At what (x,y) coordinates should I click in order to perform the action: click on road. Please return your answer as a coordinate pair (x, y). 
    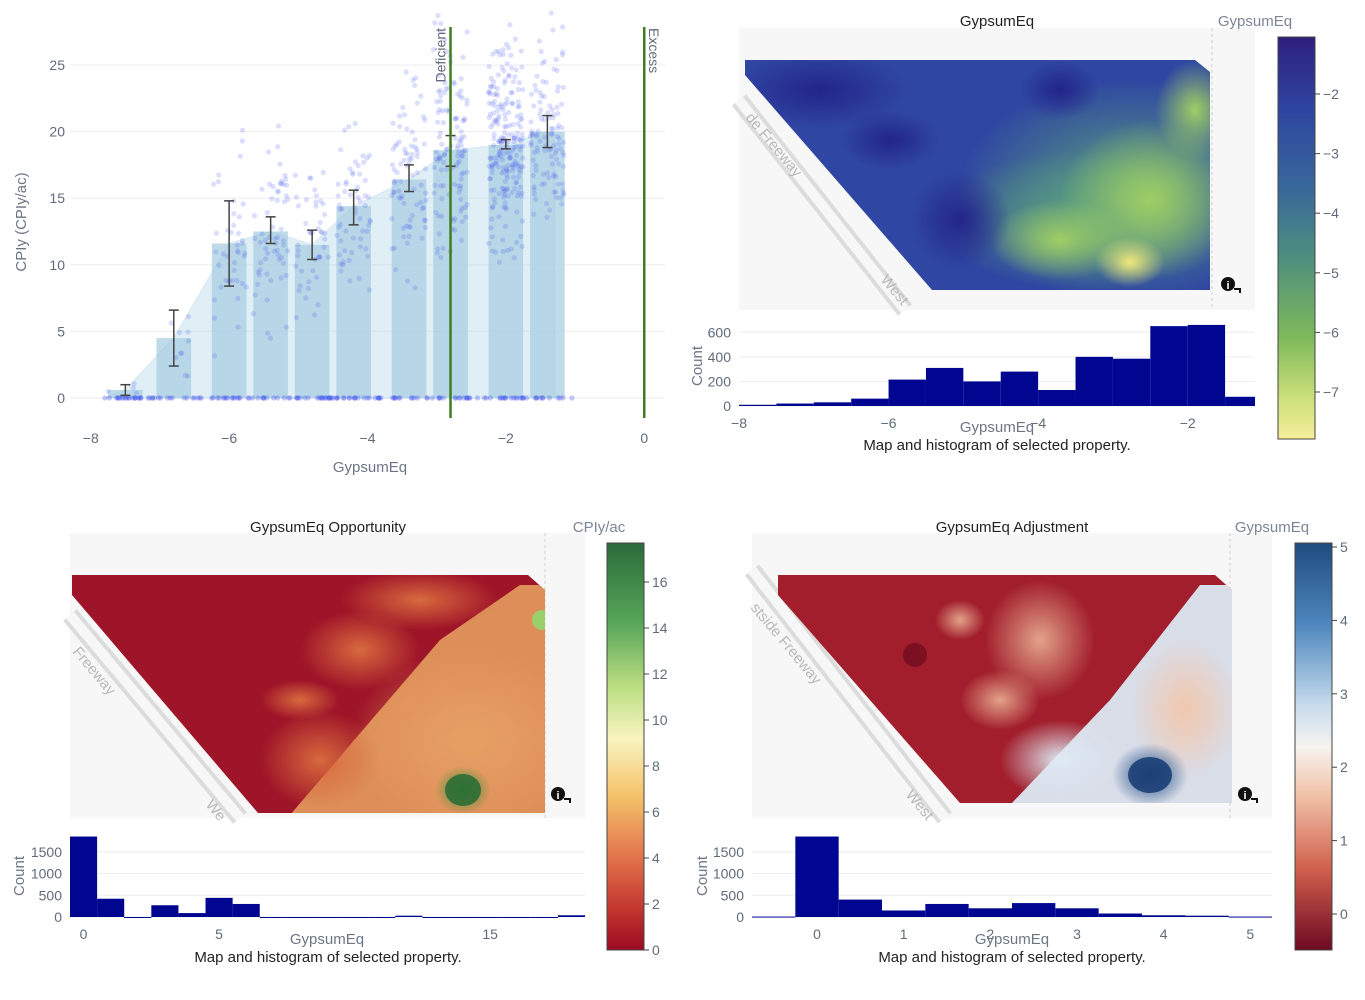
    Looking at the image, I should click on (822, 205).